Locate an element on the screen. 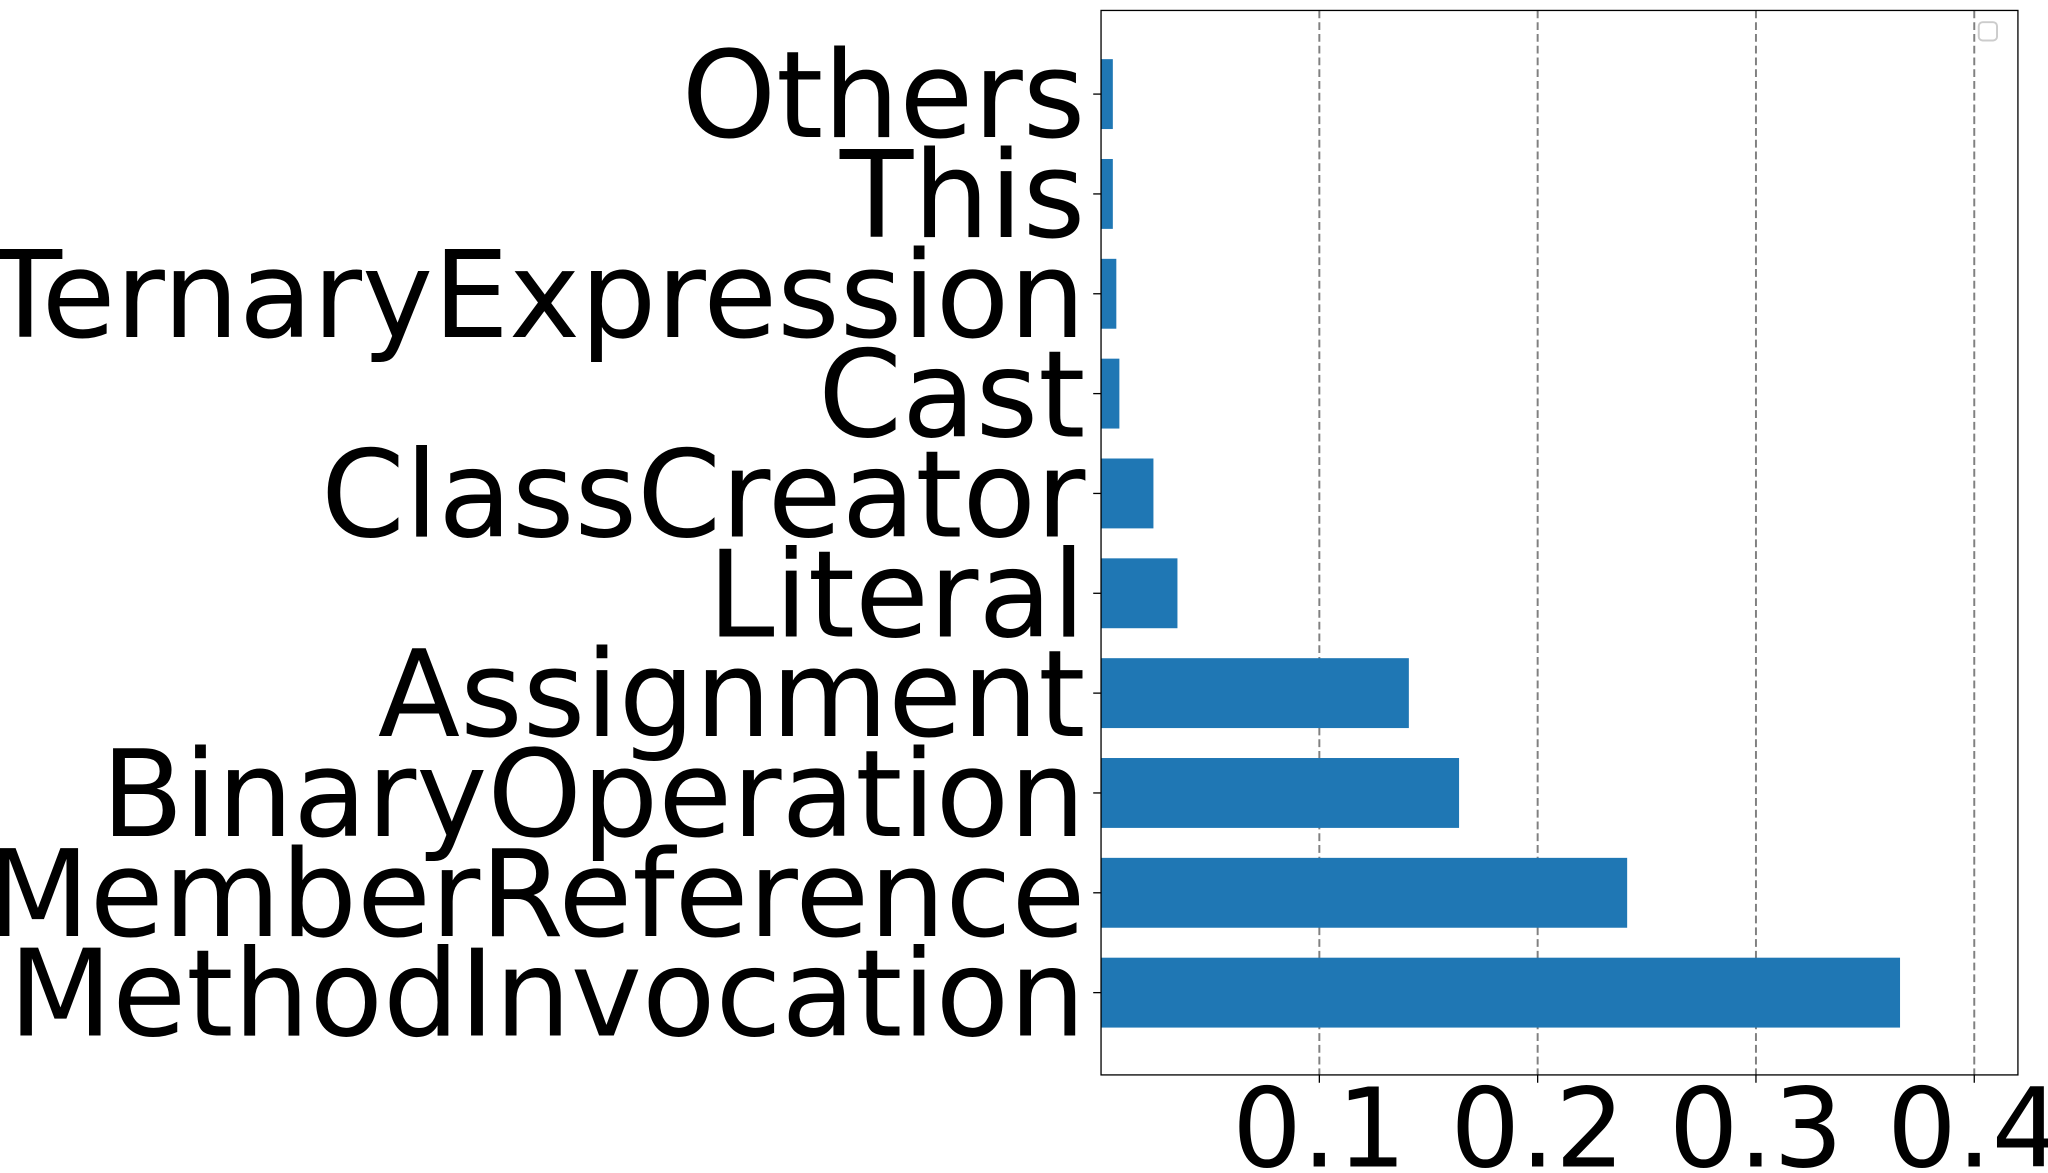 The image size is (2048, 1173). x-tick-label: 0.1 is located at coordinates (1319, 1118).